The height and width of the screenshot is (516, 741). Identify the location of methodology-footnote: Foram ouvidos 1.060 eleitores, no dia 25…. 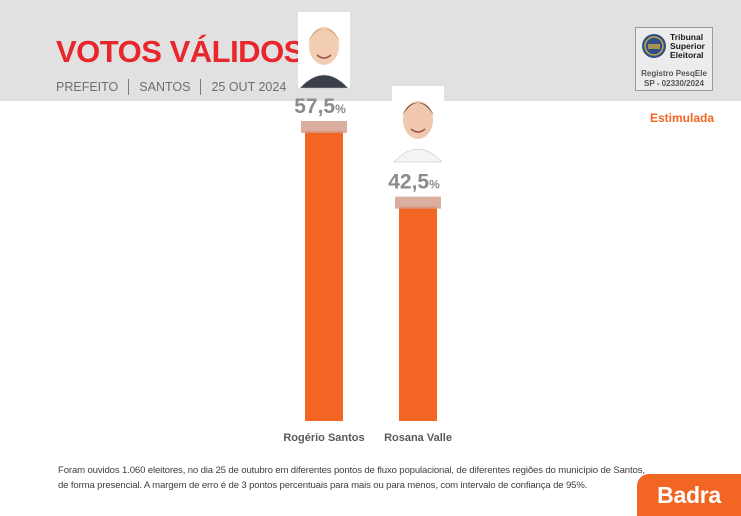
(351, 478).